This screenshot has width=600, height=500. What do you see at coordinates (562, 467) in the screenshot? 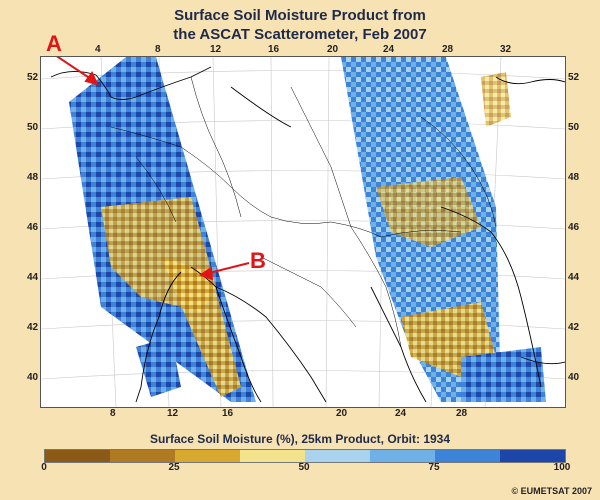
I see `colorbar-tick-100: 100` at bounding box center [562, 467].